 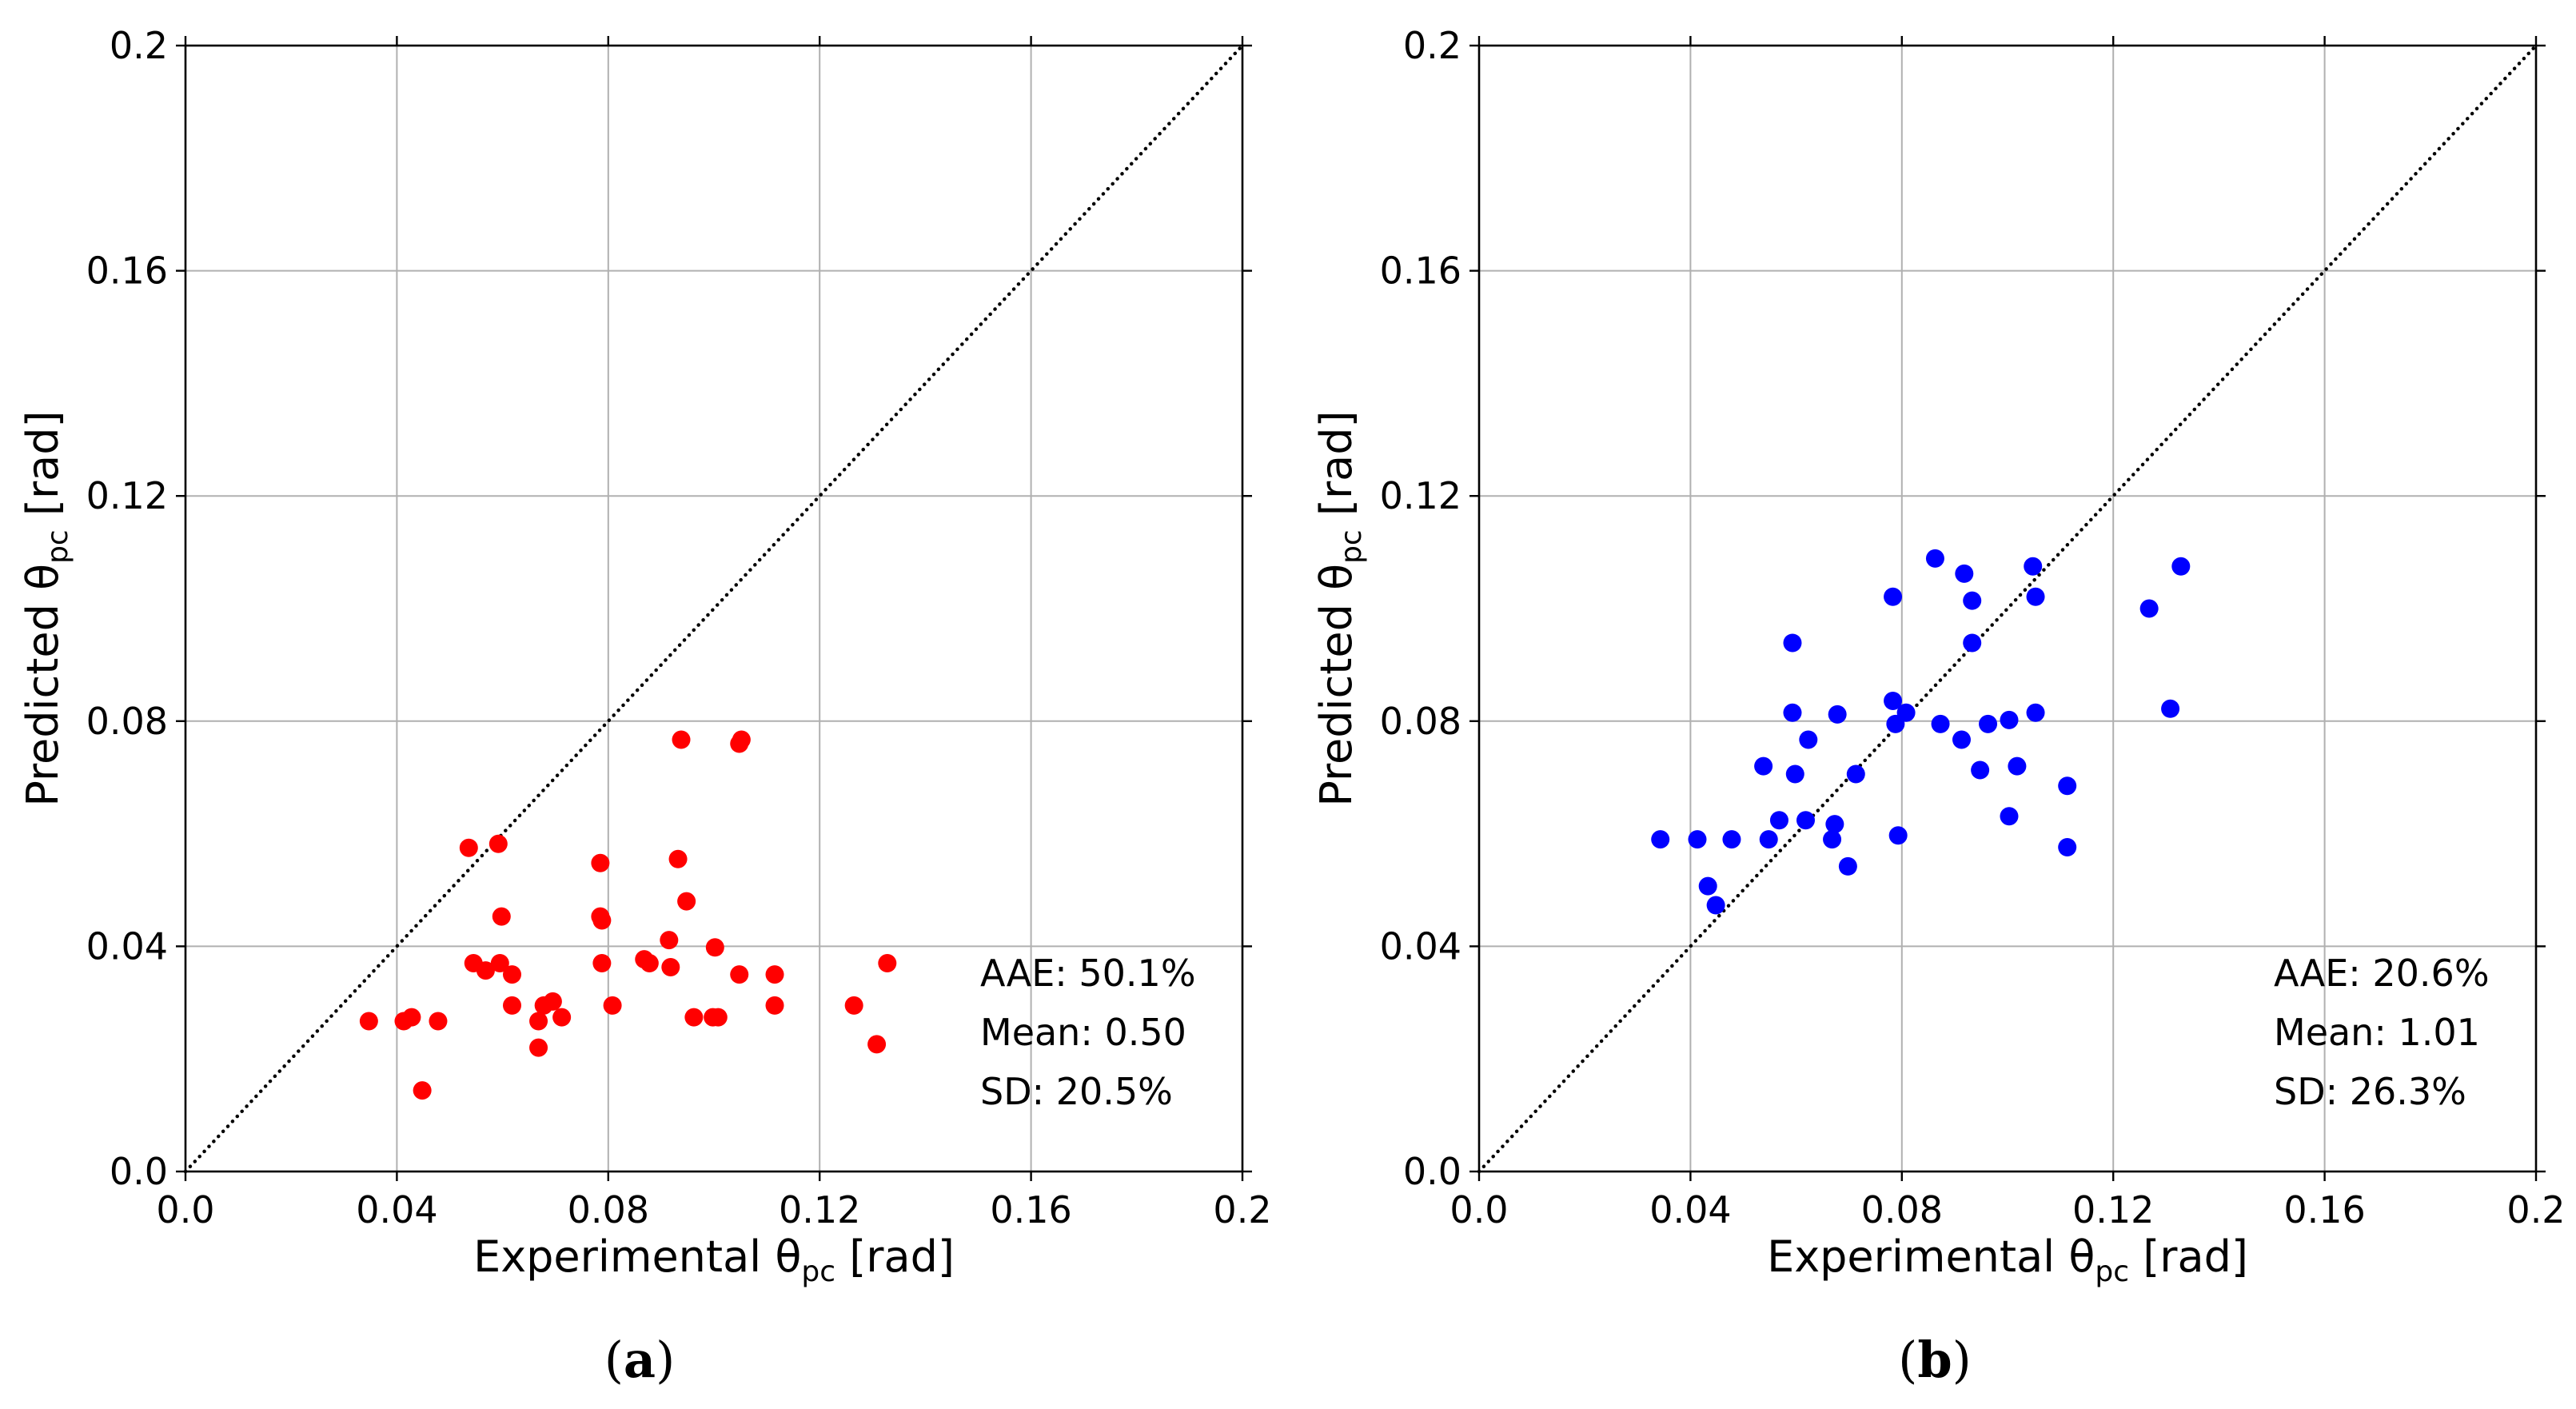 I want to click on stat-mean: Mean: 0.50, so click(x=1083, y=1032).